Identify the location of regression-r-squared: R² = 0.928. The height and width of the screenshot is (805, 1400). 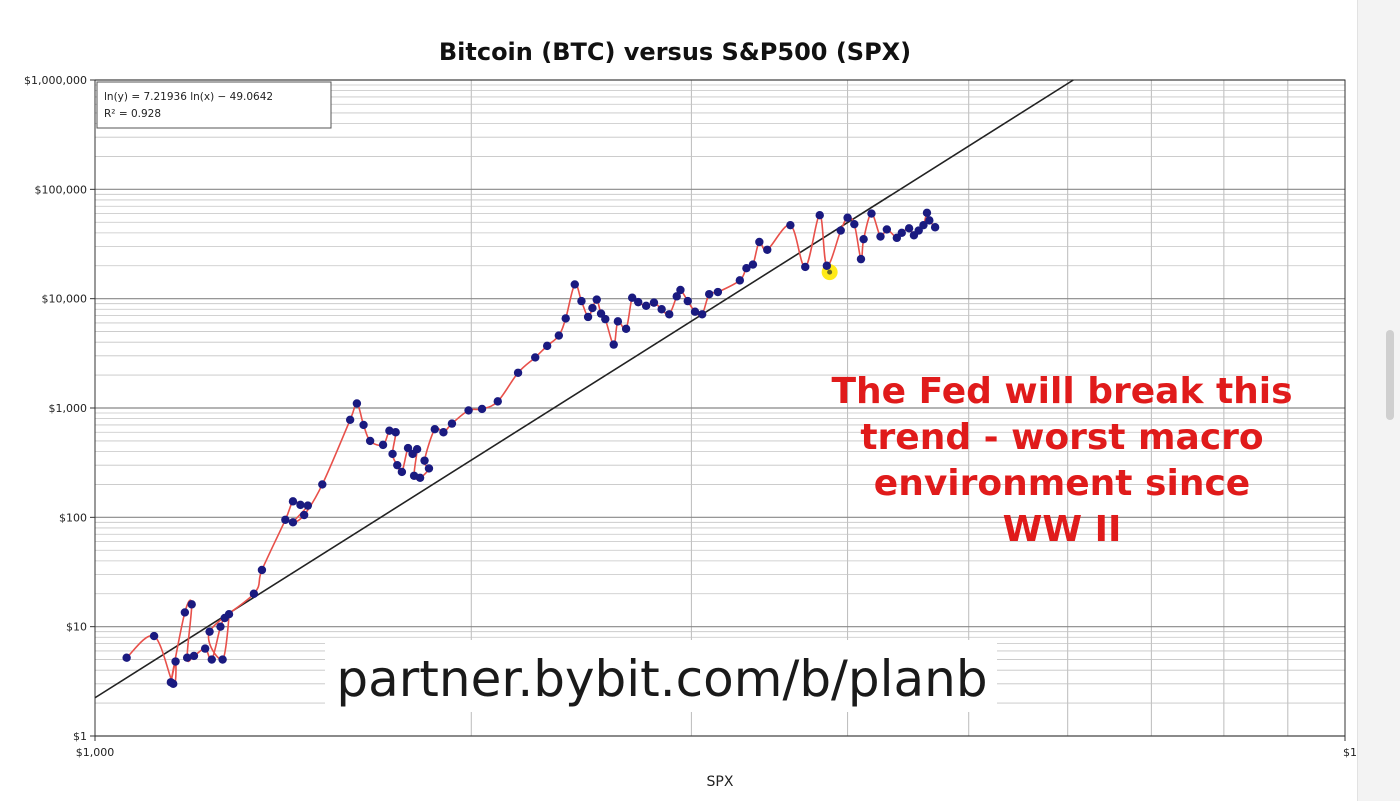
(132, 114).